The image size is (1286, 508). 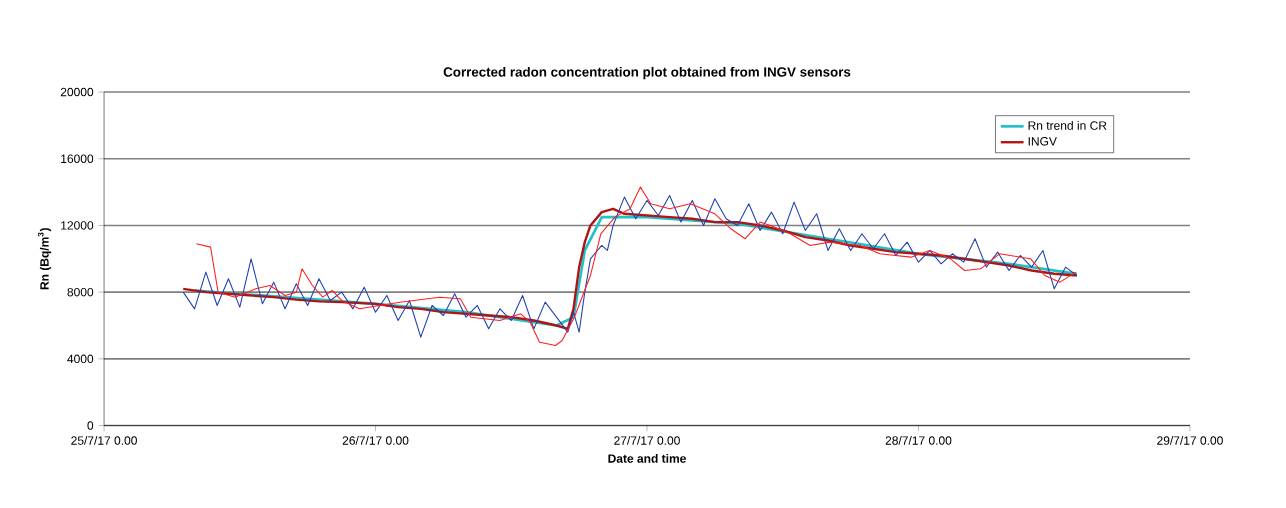 I want to click on y-tick-label: 16000, so click(x=77, y=158).